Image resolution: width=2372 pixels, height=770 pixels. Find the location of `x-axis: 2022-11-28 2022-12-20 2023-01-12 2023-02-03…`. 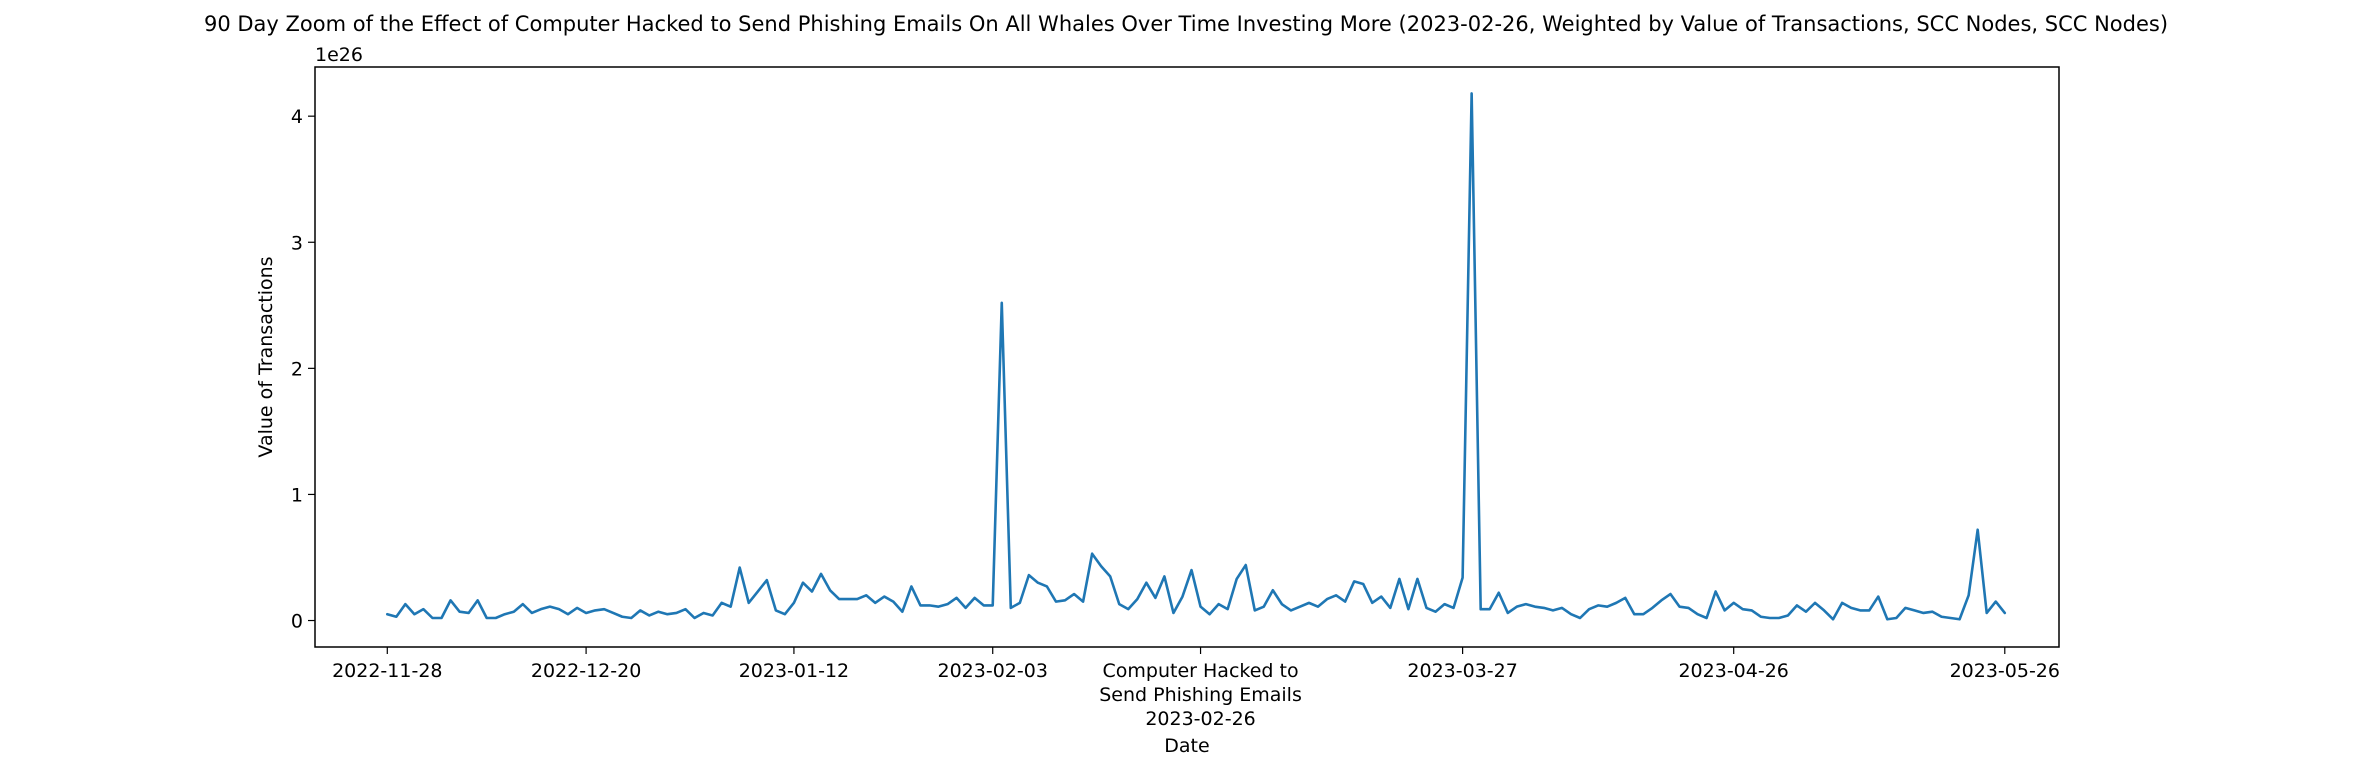

x-axis: 2022-11-28 2022-12-20 2023-01-12 2023-02-03… is located at coordinates (1196, 664).